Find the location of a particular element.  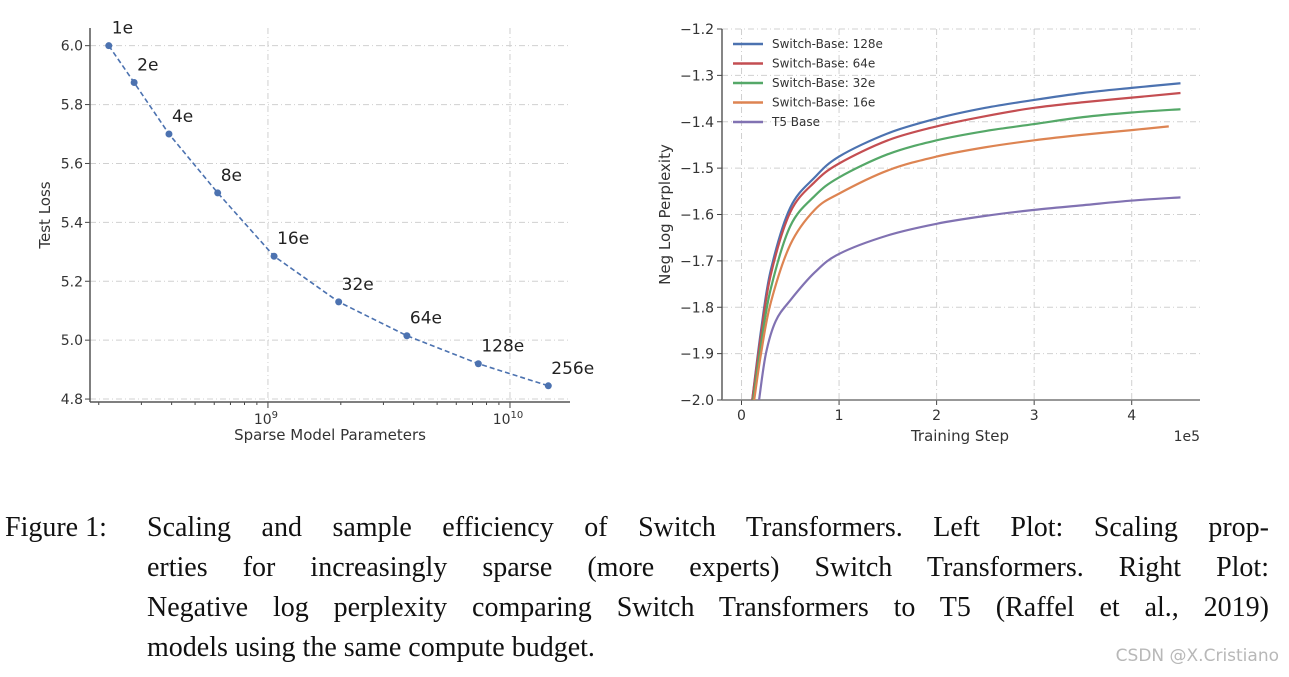

y-tick-label: 5.2 is located at coordinates (72, 282).